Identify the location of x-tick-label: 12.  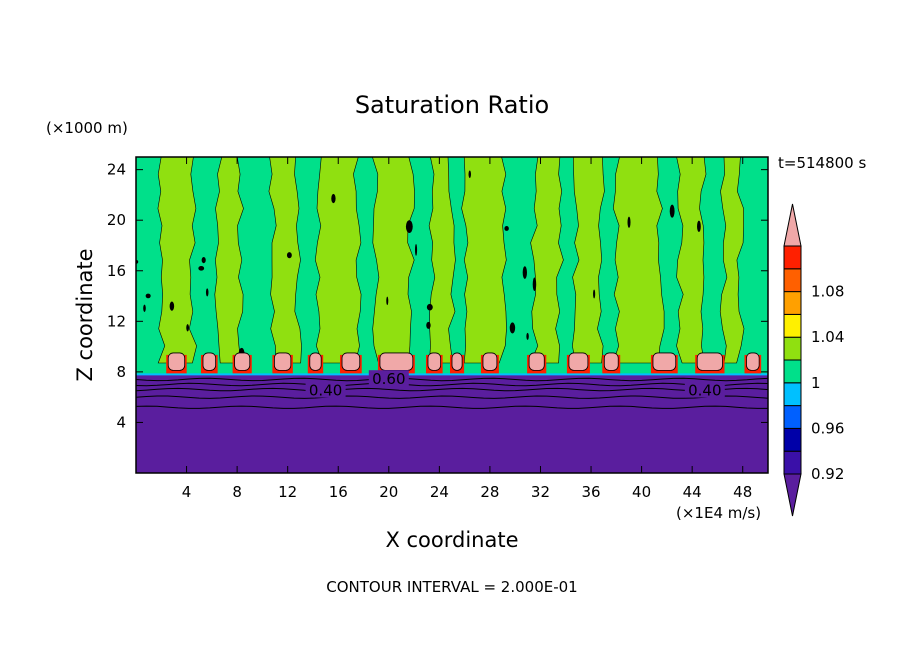
(287, 492).